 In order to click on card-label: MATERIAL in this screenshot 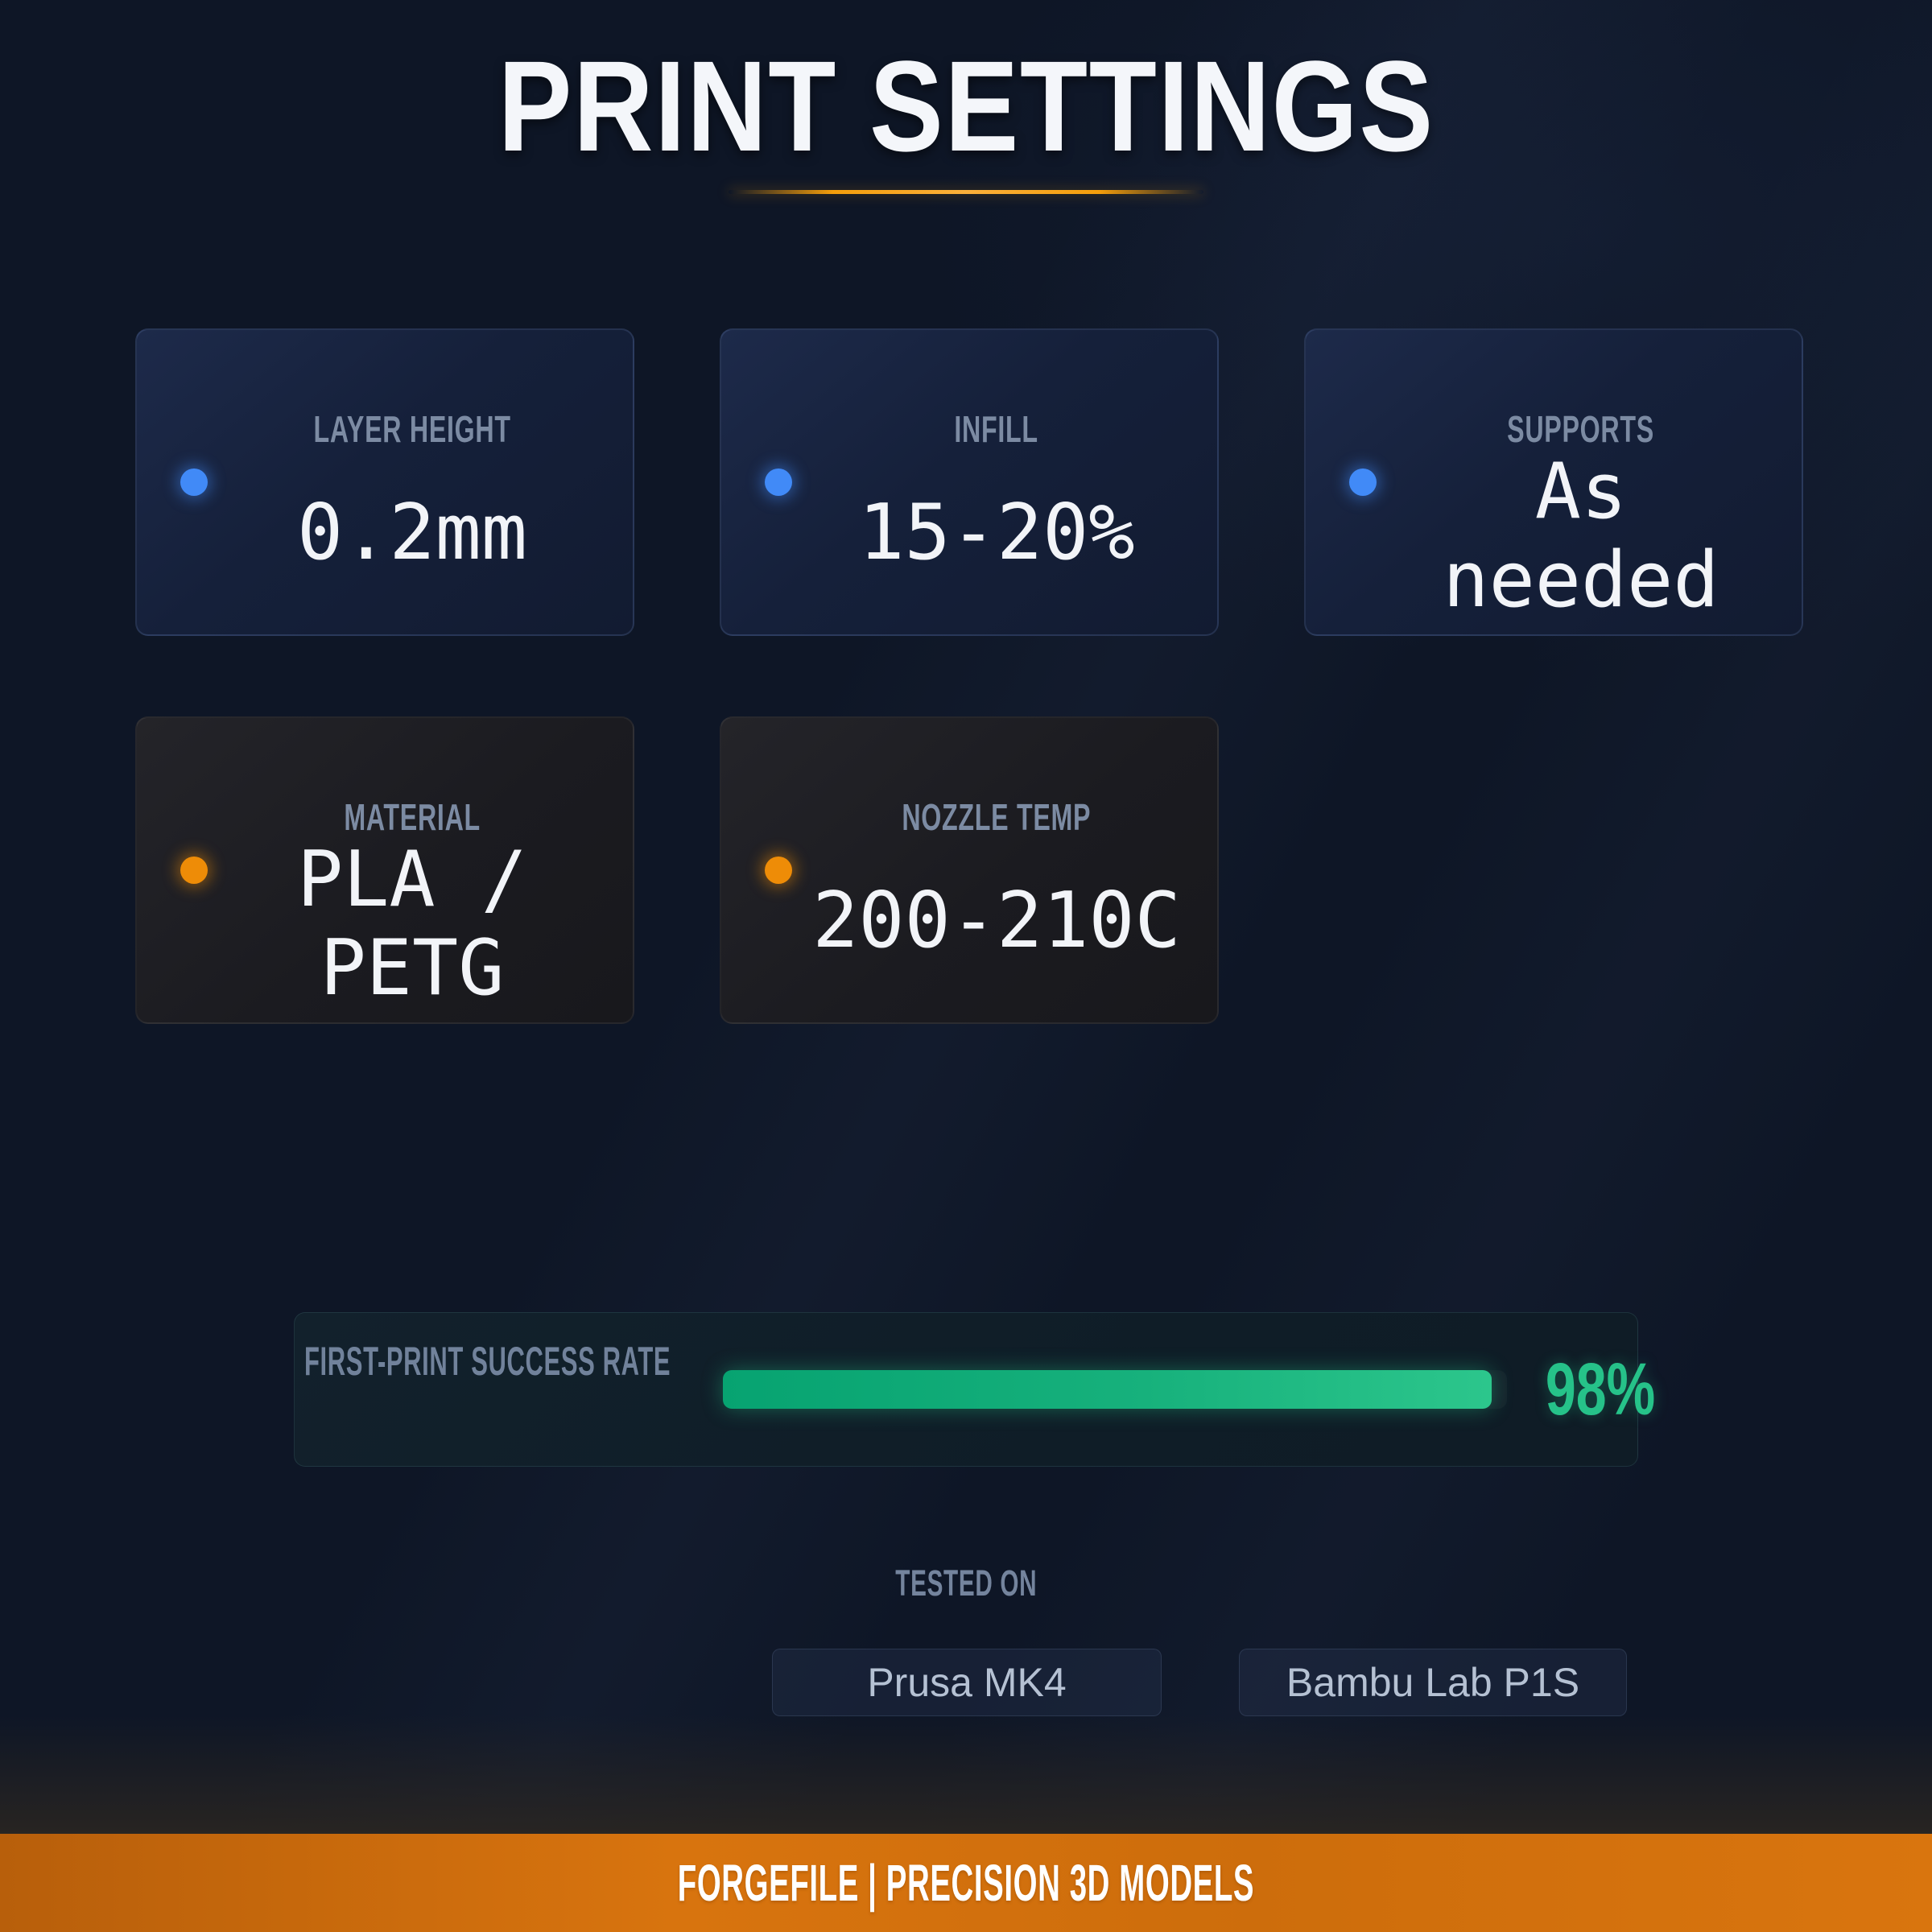, I will do `click(412, 817)`.